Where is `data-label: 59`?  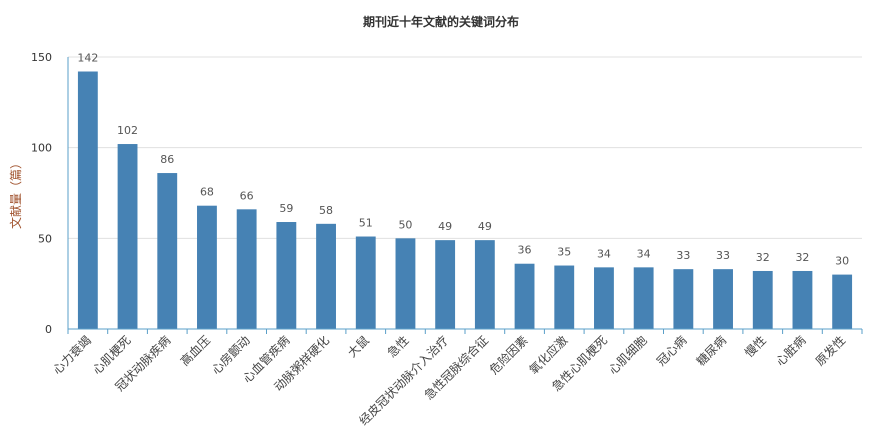 data-label: 59 is located at coordinates (286, 208).